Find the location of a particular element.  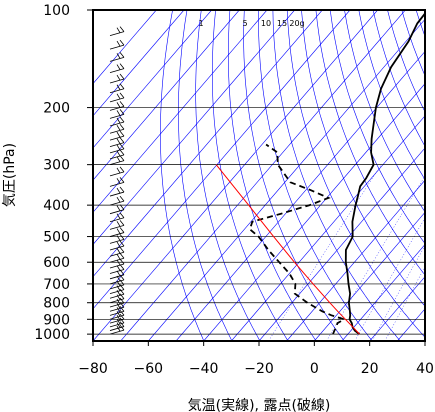

y-tick-label: 100 is located at coordinates (56, 11).